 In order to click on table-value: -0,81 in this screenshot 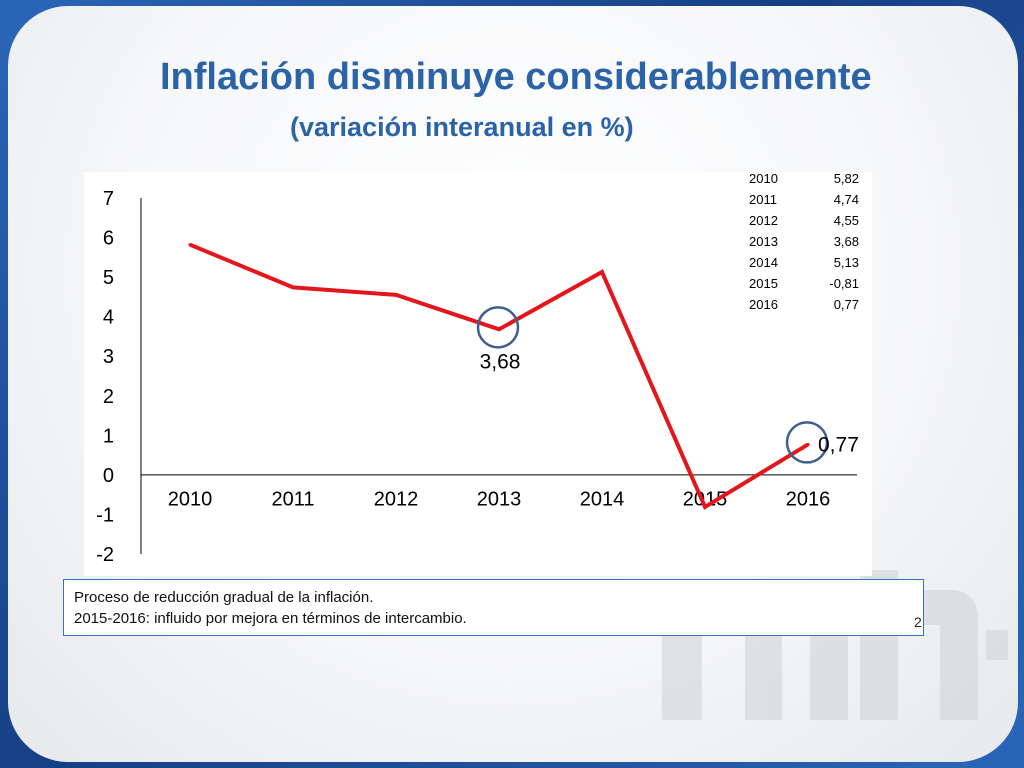, I will do `click(844, 283)`.